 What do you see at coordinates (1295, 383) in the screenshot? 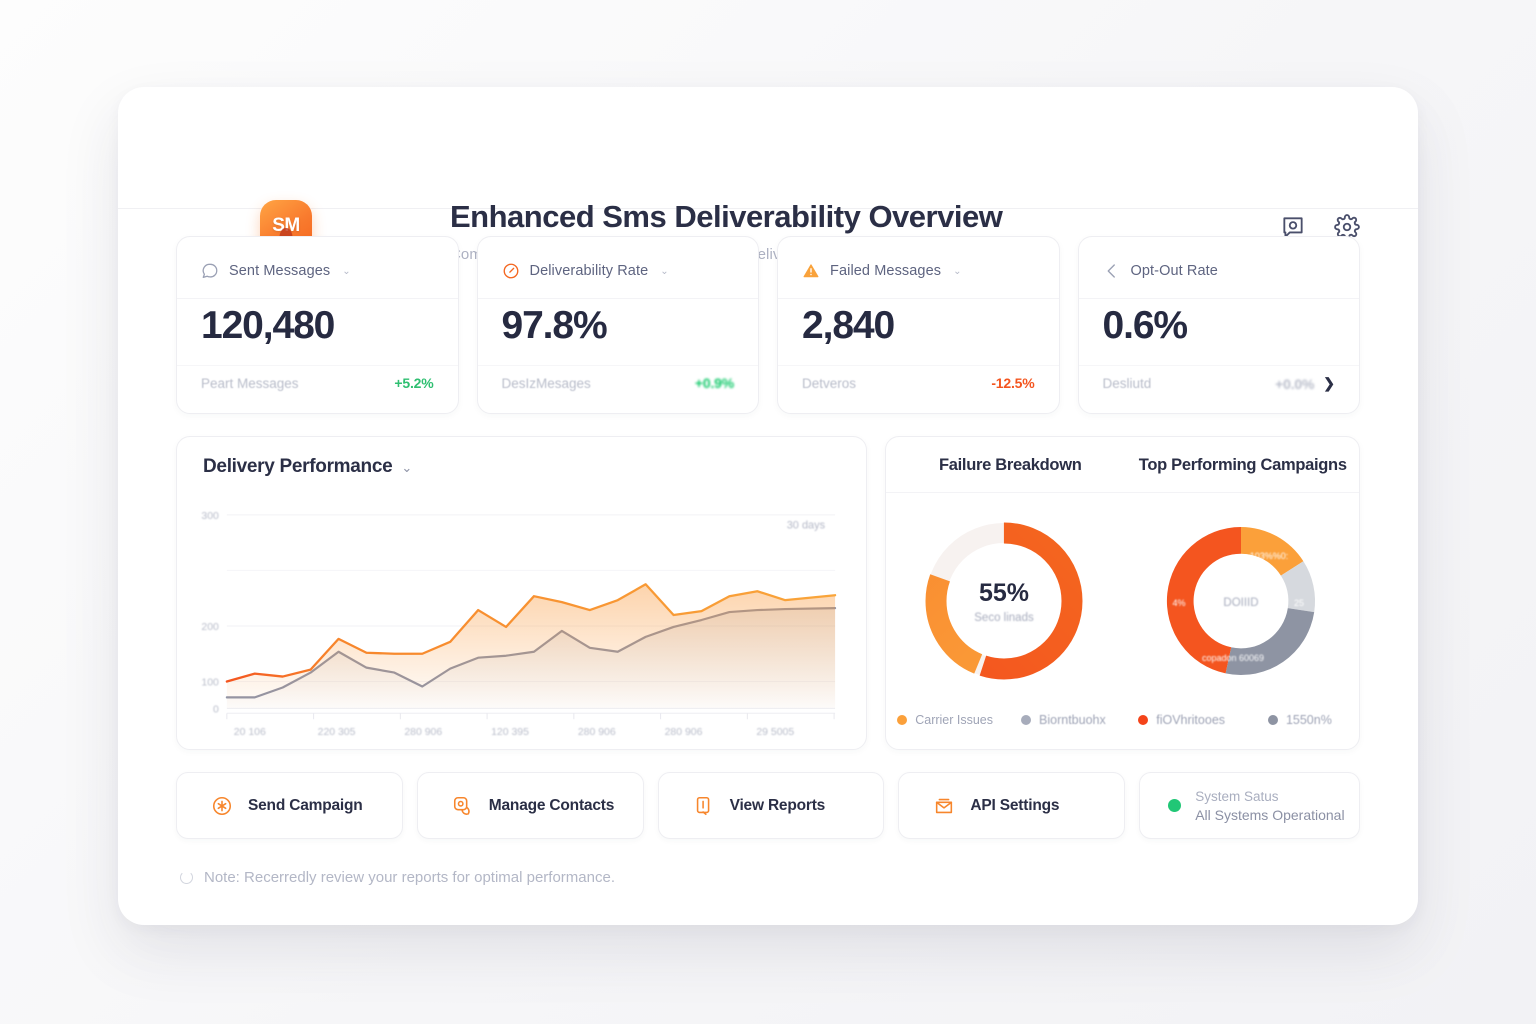
I see `kpi-delta: +0.0%` at bounding box center [1295, 383].